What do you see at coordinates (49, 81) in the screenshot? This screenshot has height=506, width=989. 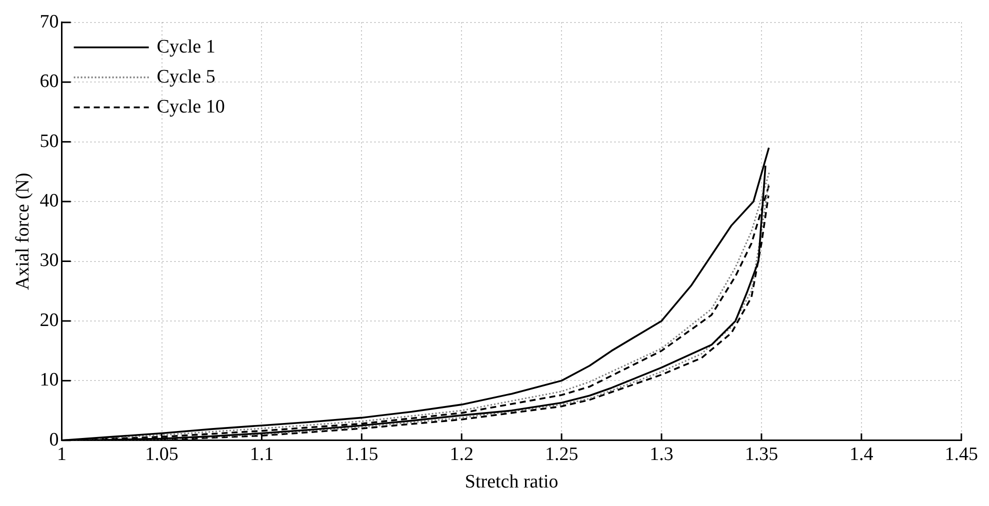 I see `y-tick-label: 60` at bounding box center [49, 81].